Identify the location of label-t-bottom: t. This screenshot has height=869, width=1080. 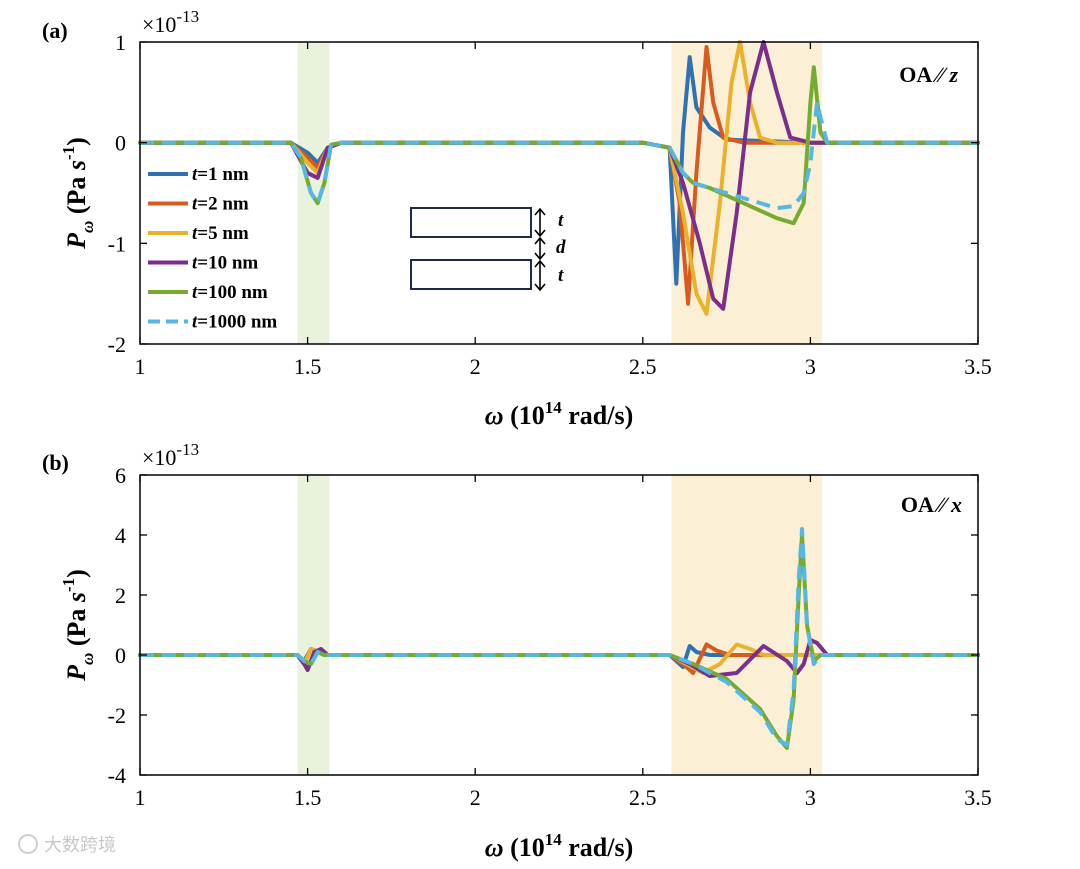
(561, 275).